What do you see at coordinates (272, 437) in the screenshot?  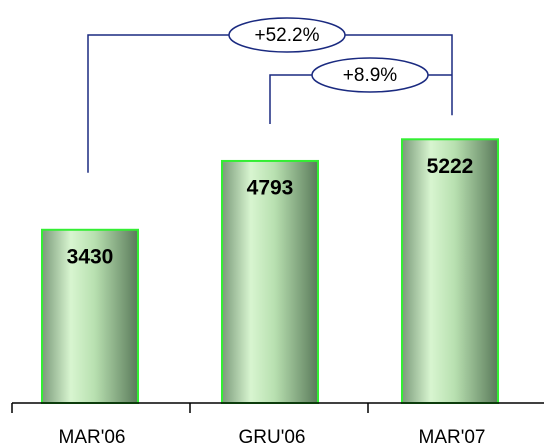 I see `x-tick-label: GRU'06` at bounding box center [272, 437].